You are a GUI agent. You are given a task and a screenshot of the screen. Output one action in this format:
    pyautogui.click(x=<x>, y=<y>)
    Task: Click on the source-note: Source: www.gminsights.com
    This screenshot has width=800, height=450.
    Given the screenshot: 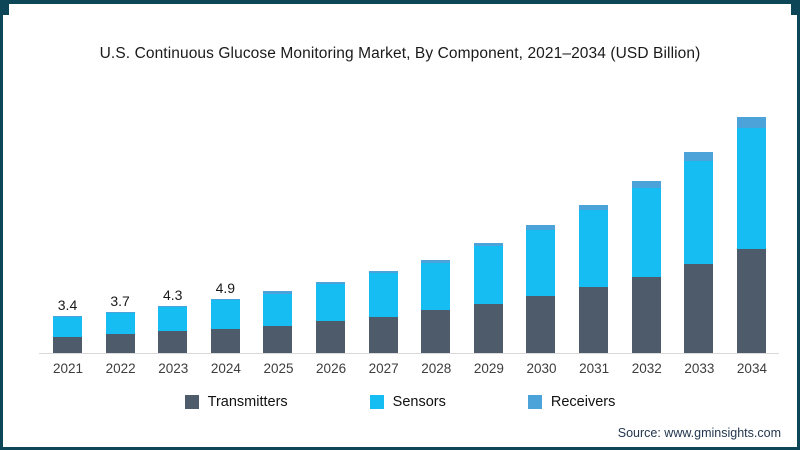 What is the action you would take?
    pyautogui.click(x=699, y=433)
    